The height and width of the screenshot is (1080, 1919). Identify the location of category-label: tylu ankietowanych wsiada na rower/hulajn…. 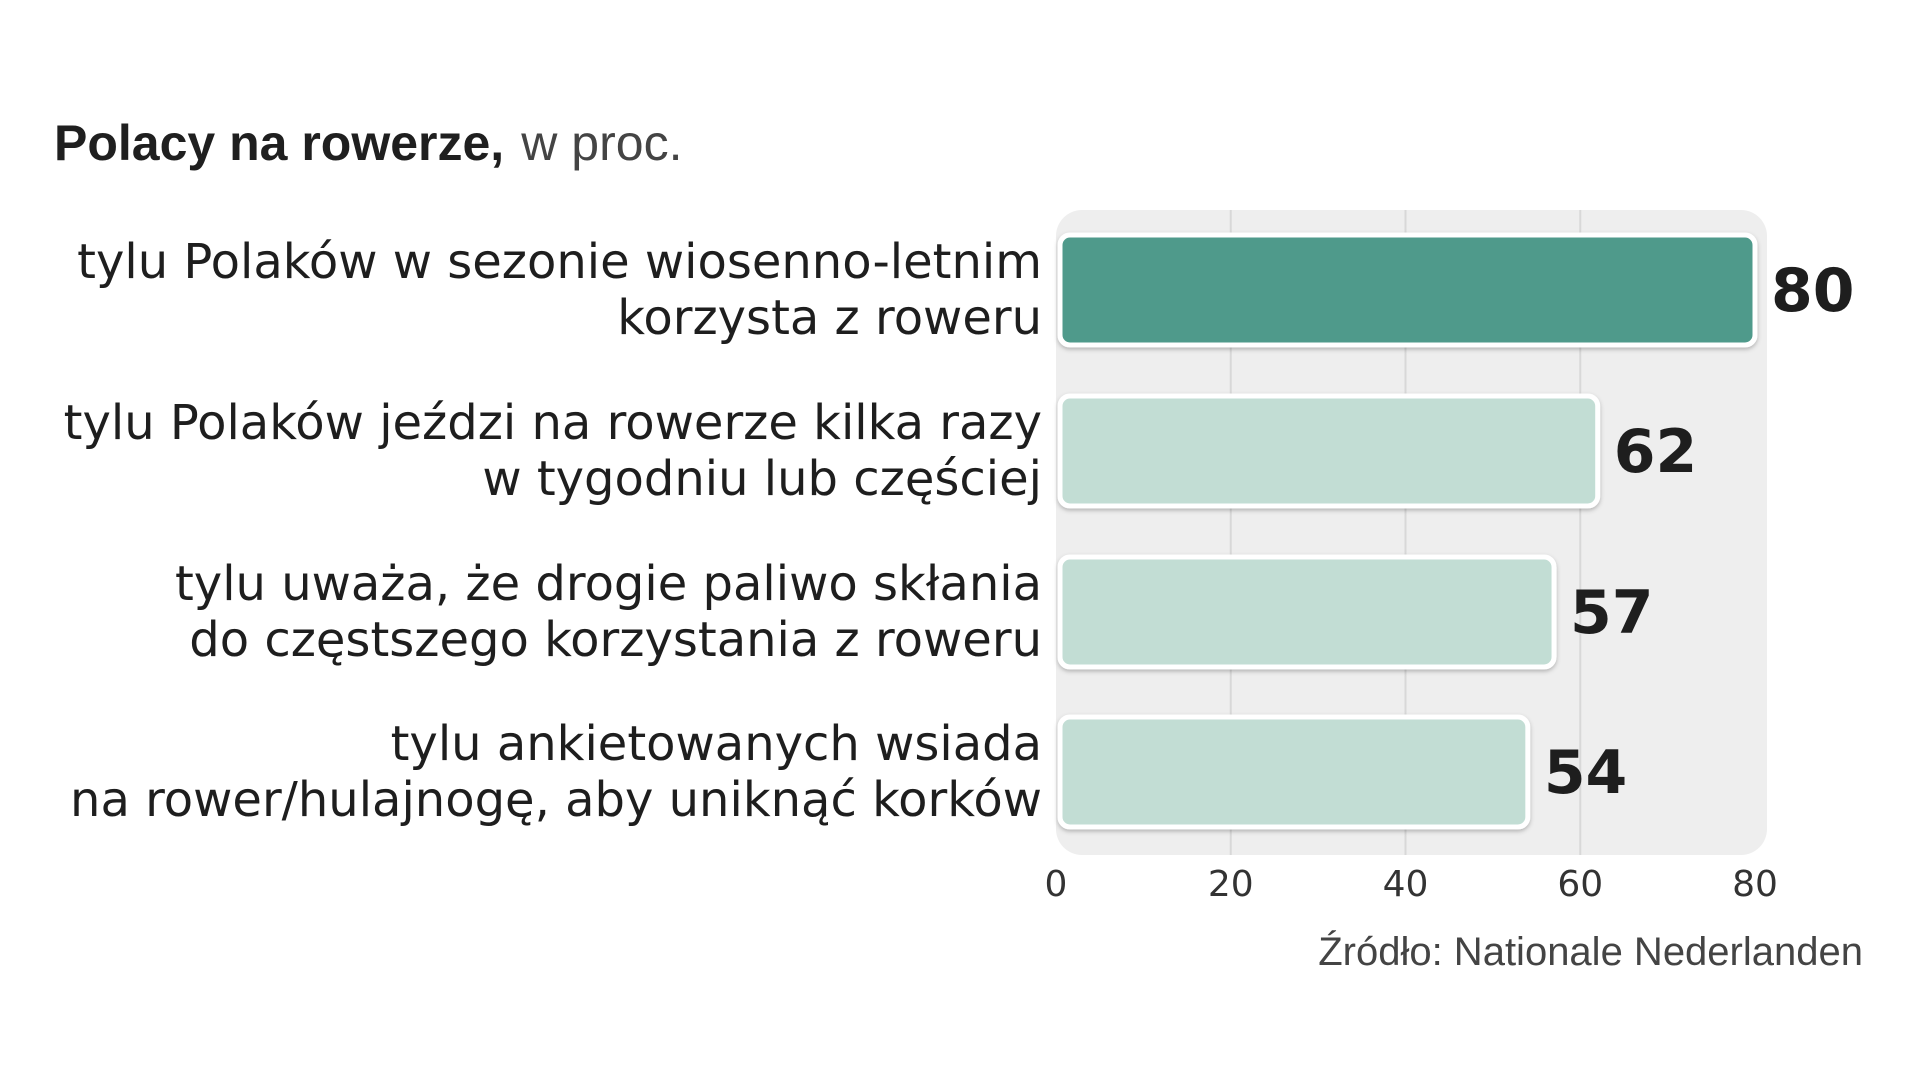
(556, 772).